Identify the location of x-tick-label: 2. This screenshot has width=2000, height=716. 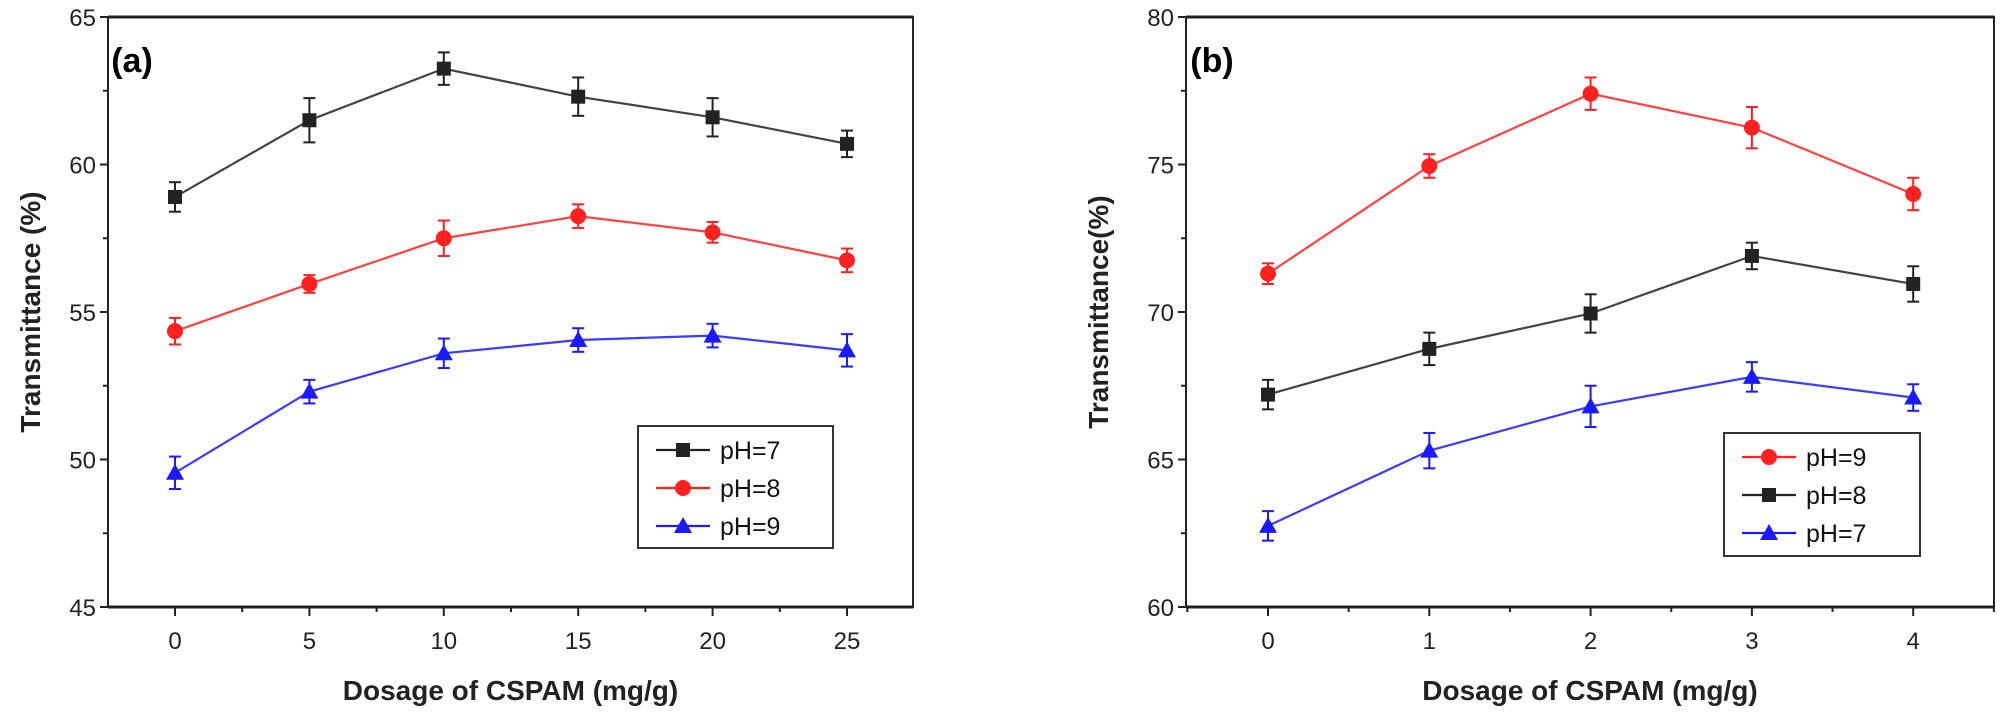
(1590, 641).